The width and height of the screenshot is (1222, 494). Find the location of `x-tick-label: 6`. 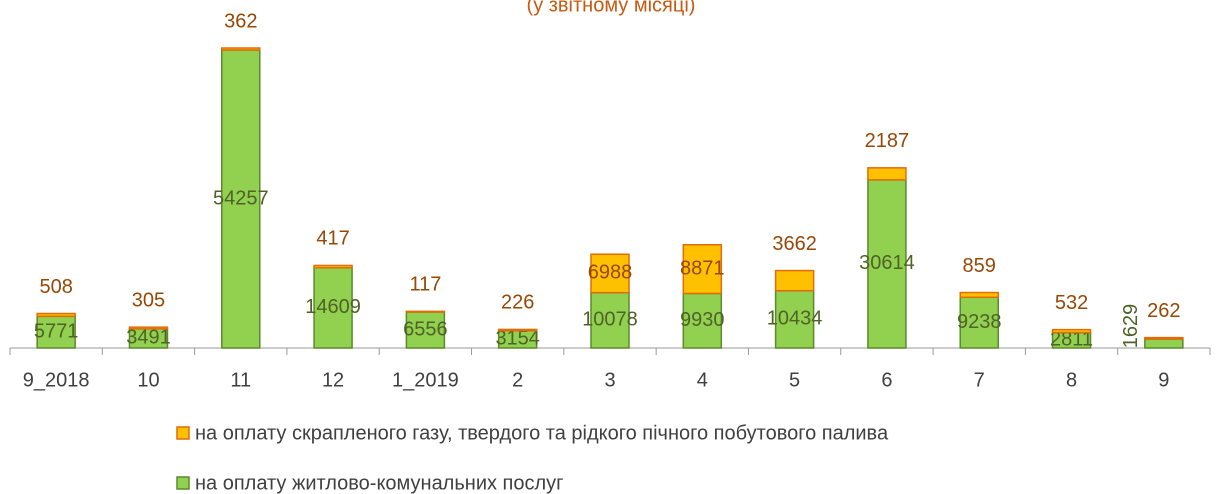

x-tick-label: 6 is located at coordinates (886, 380).